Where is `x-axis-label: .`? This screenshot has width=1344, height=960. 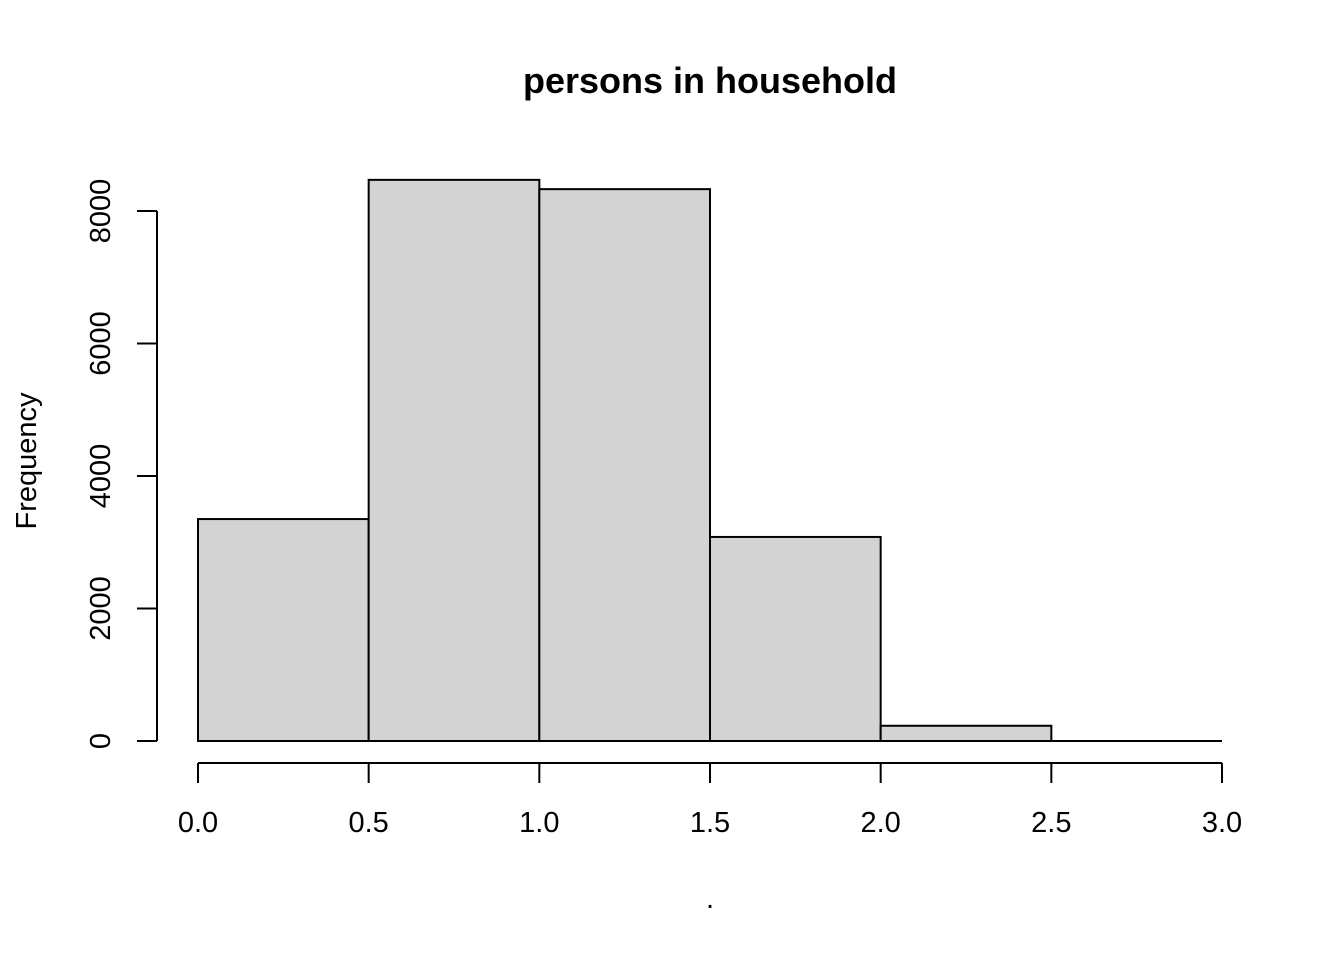 x-axis-label: . is located at coordinates (710, 899).